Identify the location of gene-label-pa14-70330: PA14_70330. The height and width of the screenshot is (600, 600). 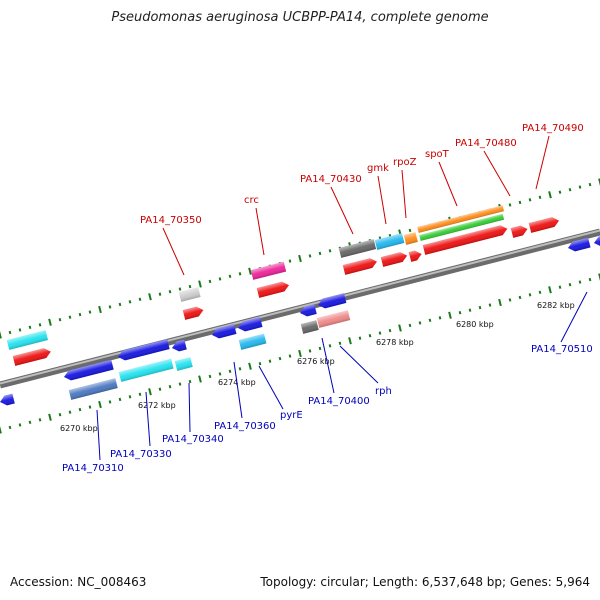
(141, 454).